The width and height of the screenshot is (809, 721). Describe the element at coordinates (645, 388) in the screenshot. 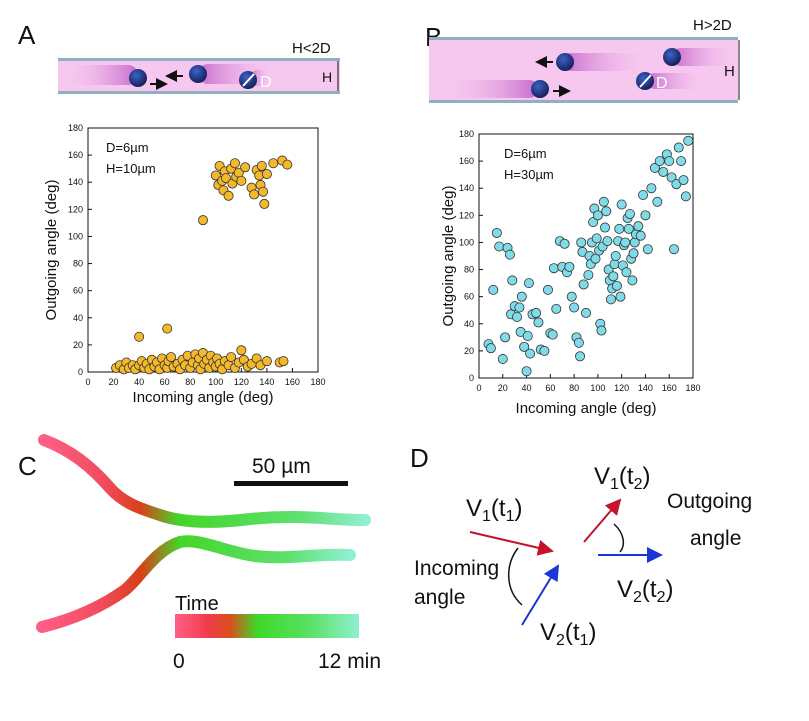

I see `chartB-x-tick-label: 140` at that location.